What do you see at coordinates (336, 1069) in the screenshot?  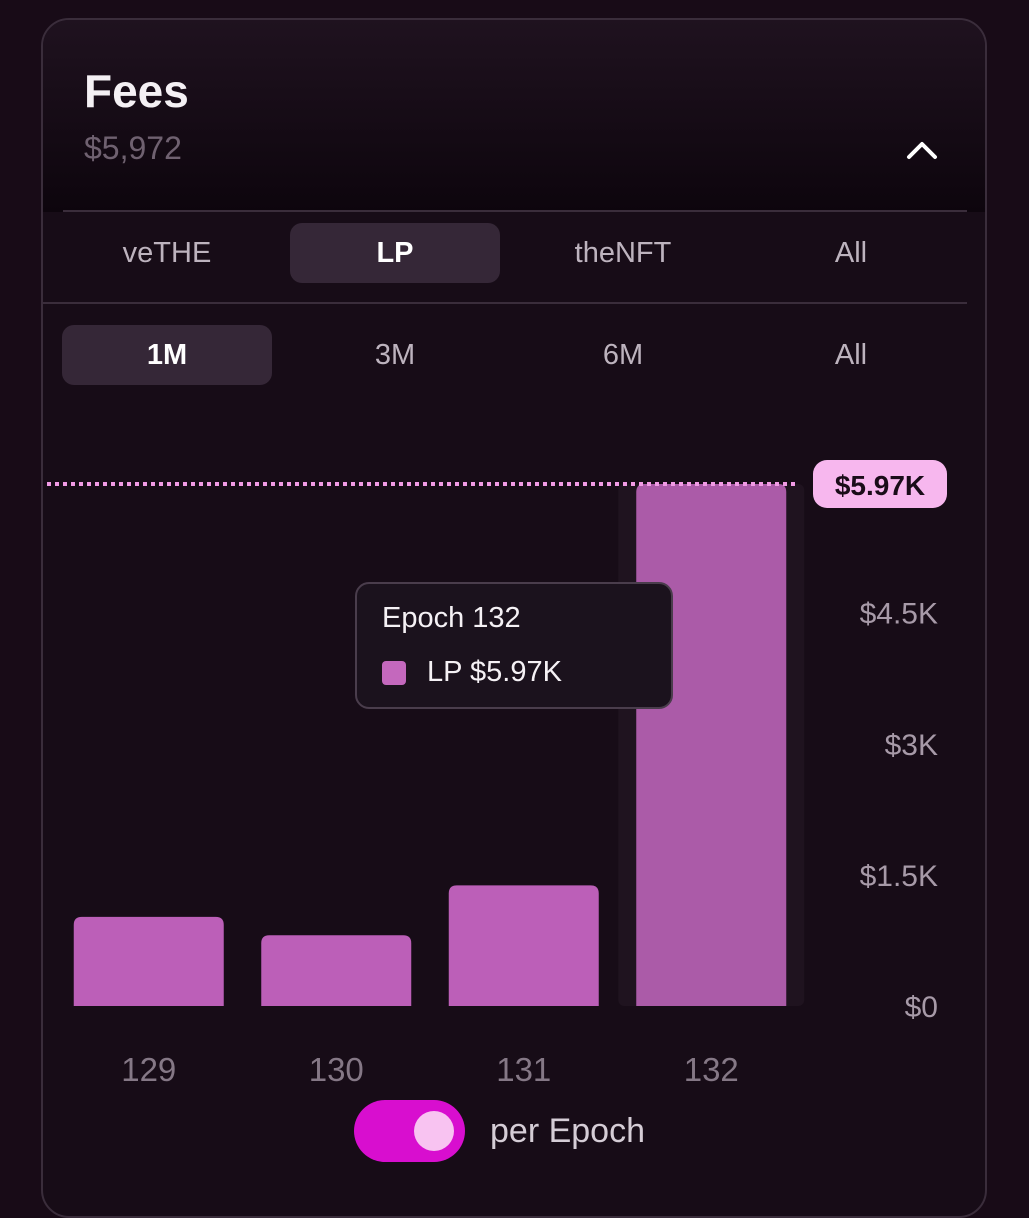 I see `x-tick-label: 130` at bounding box center [336, 1069].